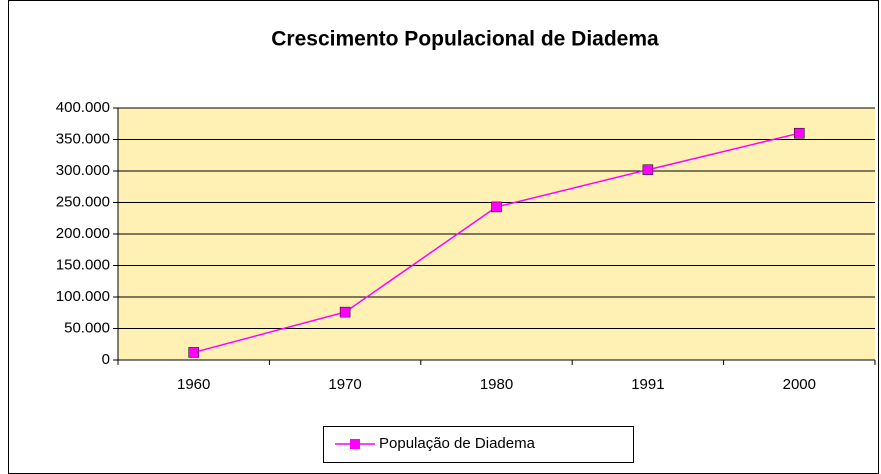  Describe the element at coordinates (193, 384) in the screenshot. I see `x-tick-label: 1960` at that location.